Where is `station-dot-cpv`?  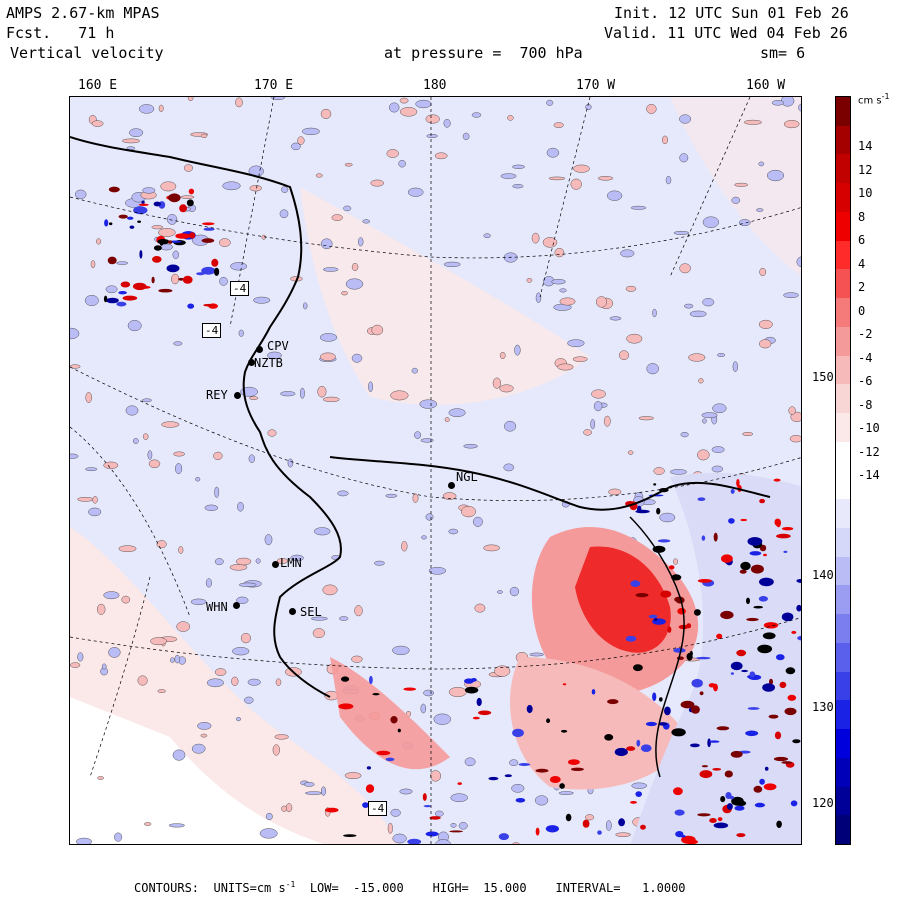 station-dot-cpv is located at coordinates (259, 349).